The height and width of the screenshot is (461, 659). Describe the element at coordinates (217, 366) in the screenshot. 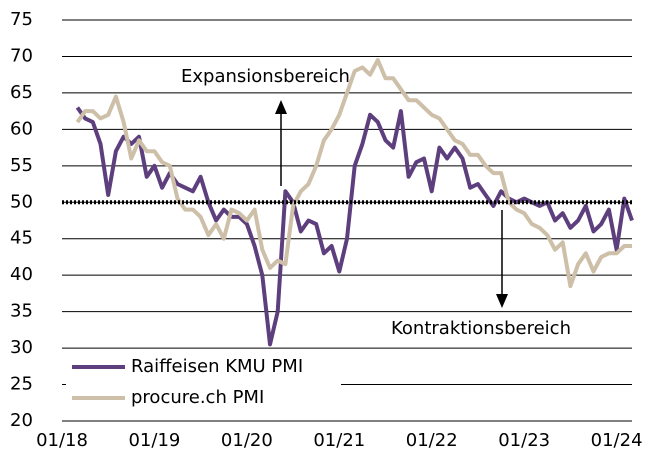

I see `legend-label: Raiffeisen KMU PMI` at that location.